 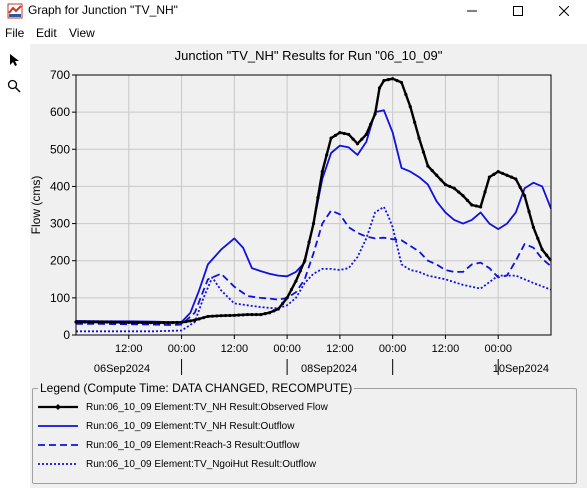 I want to click on minimize-button, so click(x=472, y=11).